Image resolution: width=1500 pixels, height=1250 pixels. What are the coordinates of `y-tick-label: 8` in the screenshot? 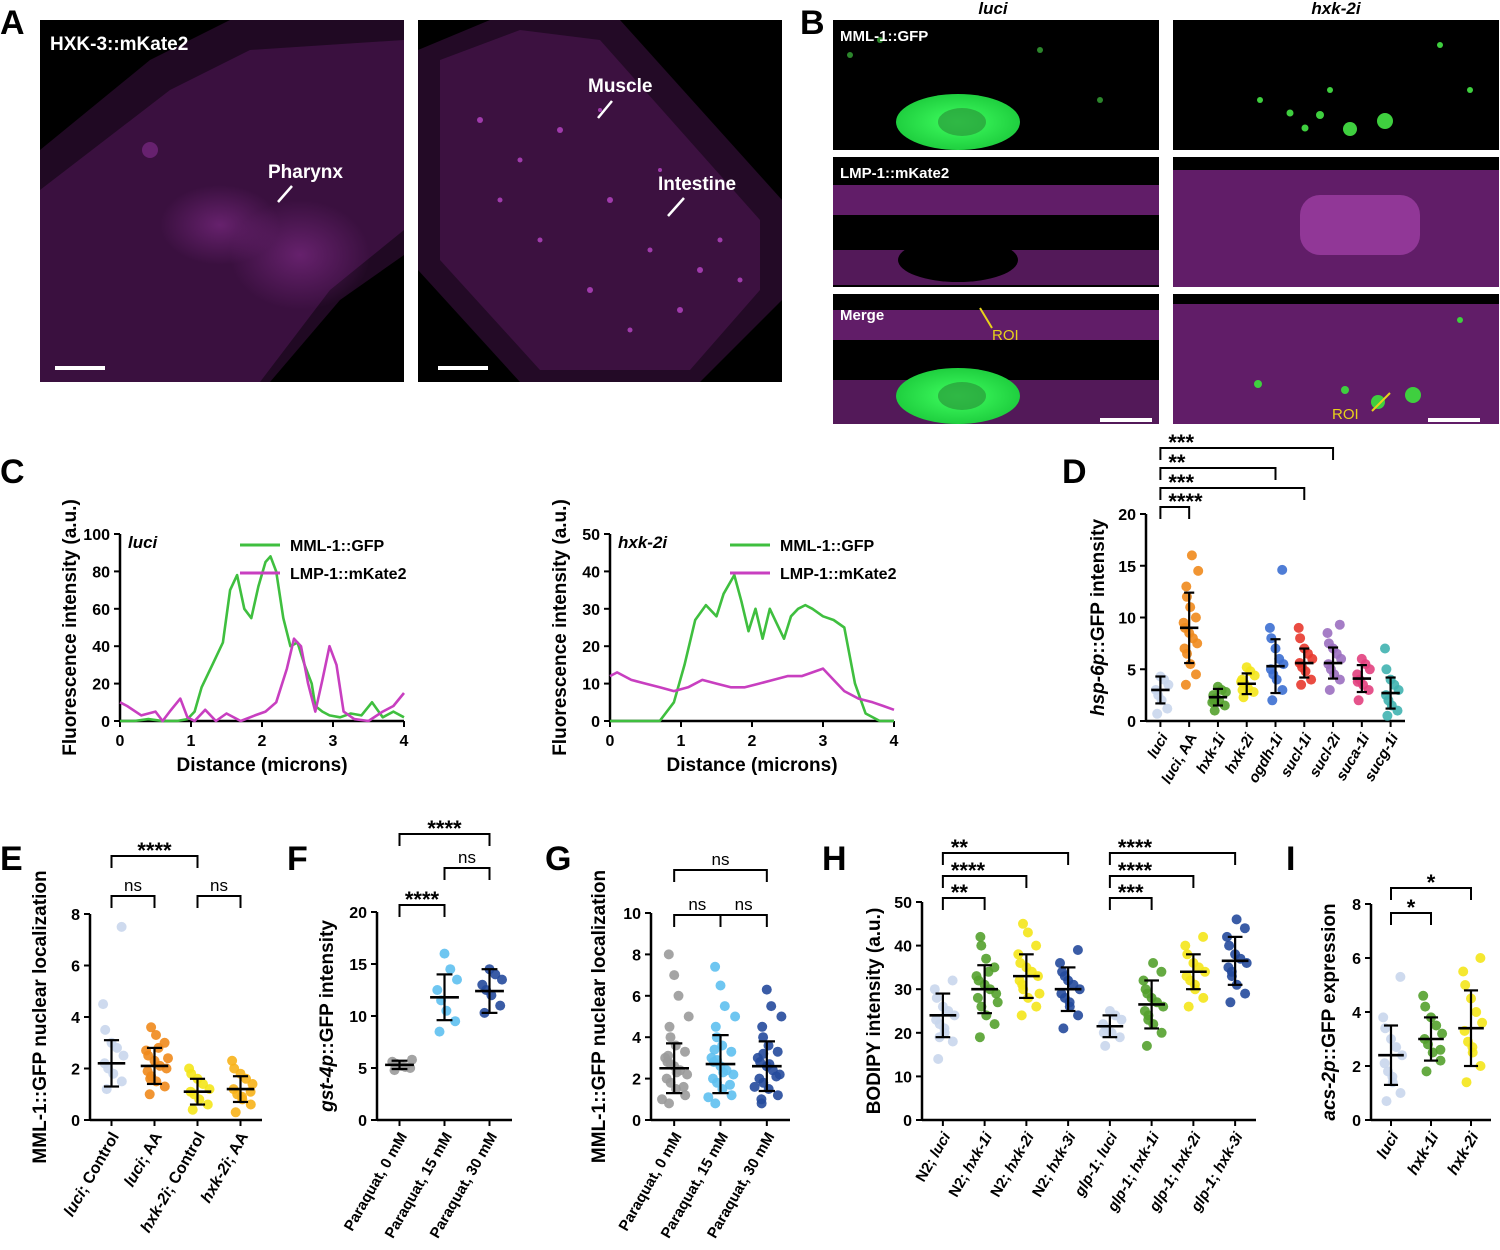 It's located at (1356, 905).